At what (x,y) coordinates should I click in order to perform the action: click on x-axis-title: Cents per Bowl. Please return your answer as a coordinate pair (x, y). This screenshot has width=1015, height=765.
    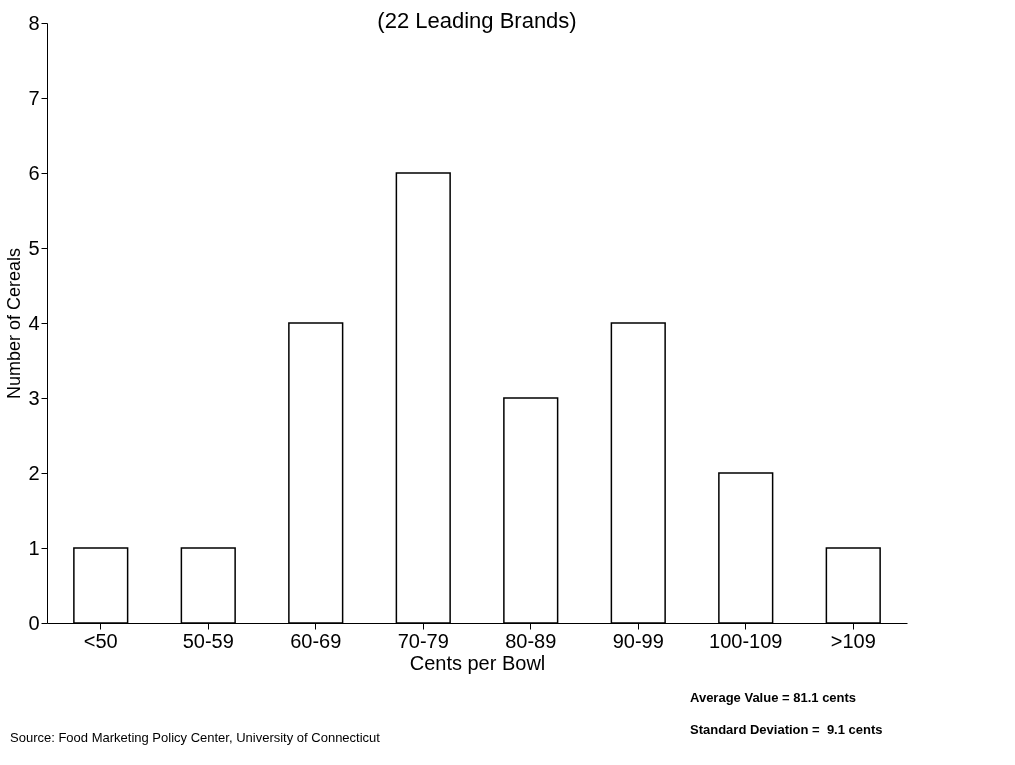
    Looking at the image, I should click on (477, 662).